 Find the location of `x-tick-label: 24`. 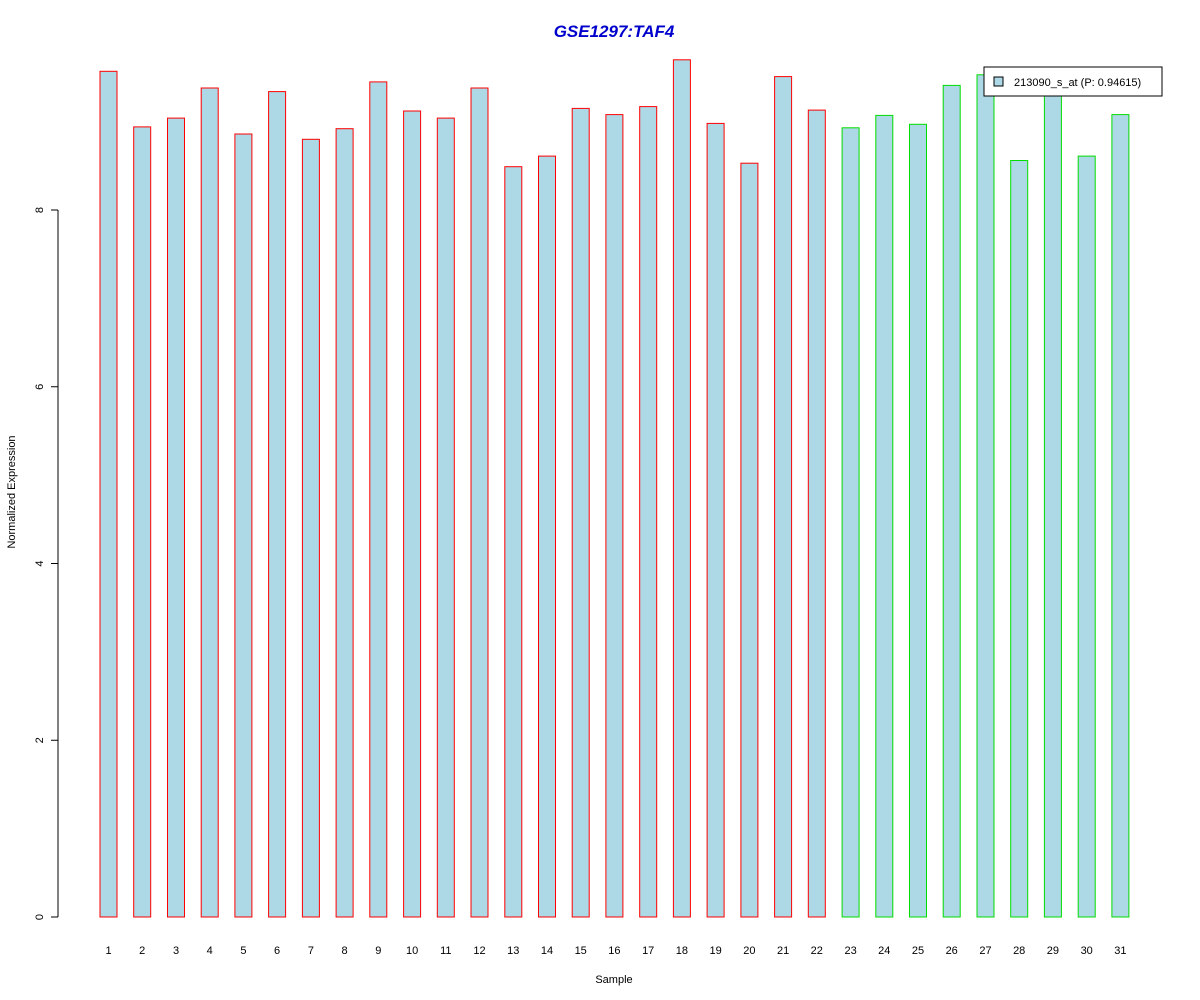

x-tick-label: 24 is located at coordinates (884, 951).